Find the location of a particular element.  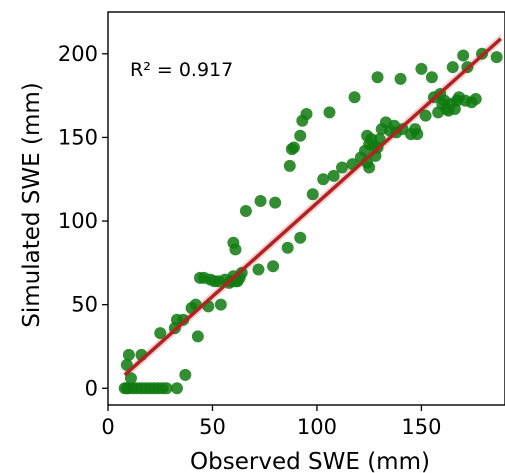

x-tick-label: 150 is located at coordinates (421, 427).